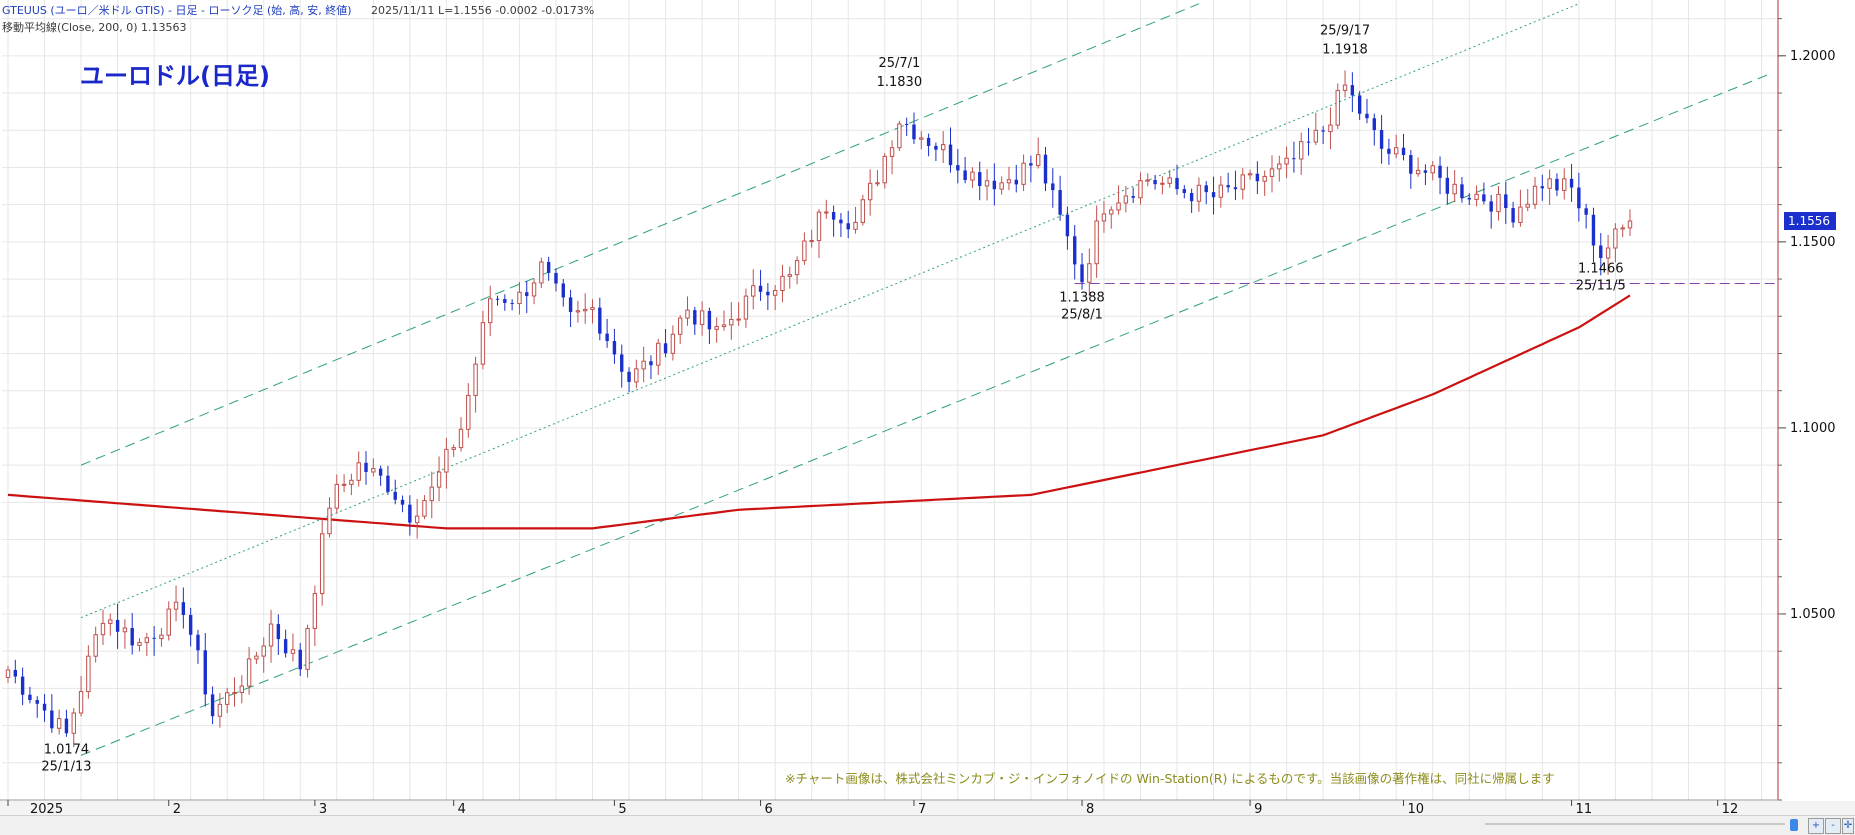 The image size is (1855, 835). What do you see at coordinates (177, 809) in the screenshot?
I see `x-tick-label: 2` at bounding box center [177, 809].